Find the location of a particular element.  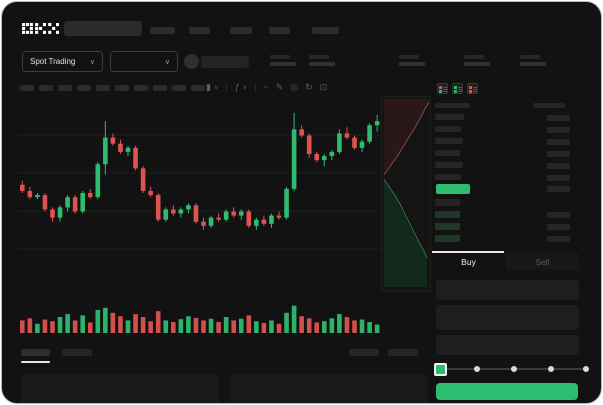

chart-tools: ▮ ∨ | ƒ ∨ | ~ ✎ ◎ ↻ ⊡ is located at coordinates (266, 87).